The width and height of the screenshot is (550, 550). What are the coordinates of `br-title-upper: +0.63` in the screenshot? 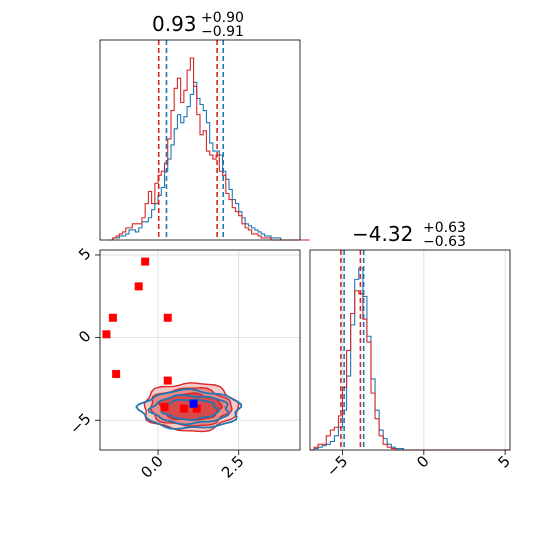 It's located at (444, 228).